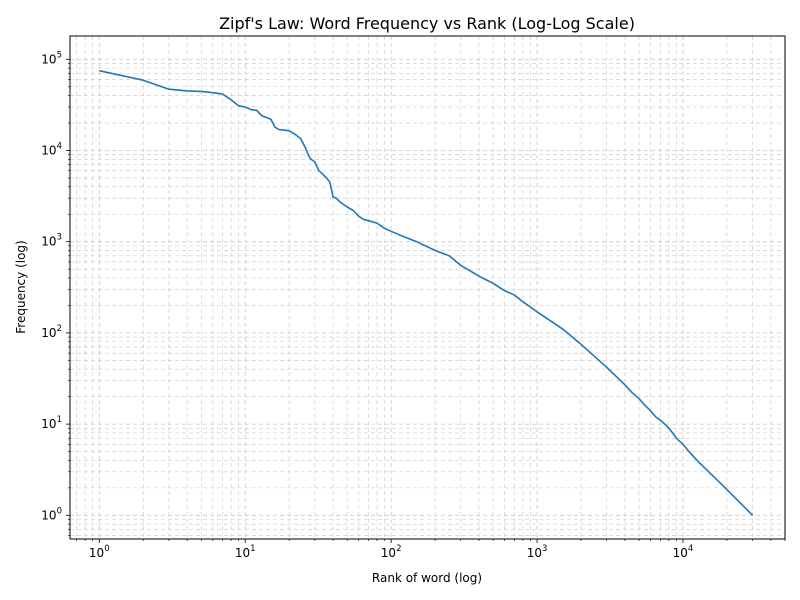  What do you see at coordinates (245, 552) in the screenshot?
I see `x-tick-label: 10¹` at bounding box center [245, 552].